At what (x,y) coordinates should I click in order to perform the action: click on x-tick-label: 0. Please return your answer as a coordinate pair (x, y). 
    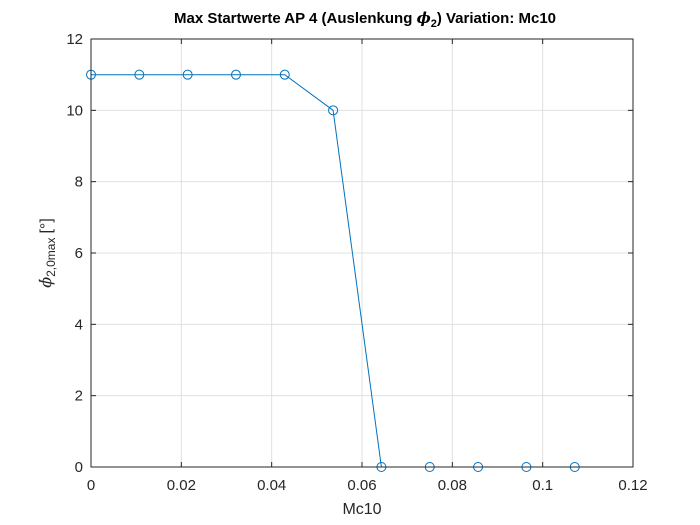
    Looking at the image, I should click on (91, 485).